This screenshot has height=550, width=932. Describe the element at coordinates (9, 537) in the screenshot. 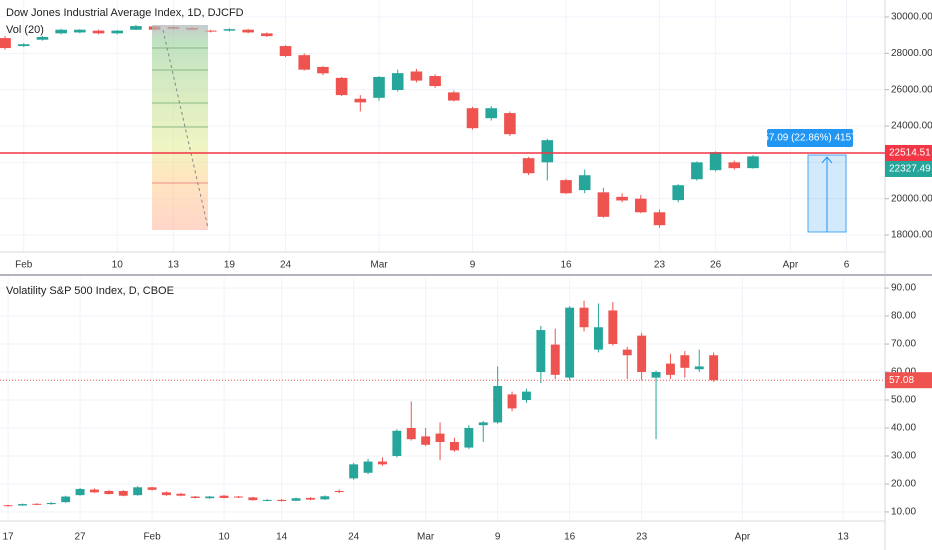

I see `x-tick-label: 17` at that location.